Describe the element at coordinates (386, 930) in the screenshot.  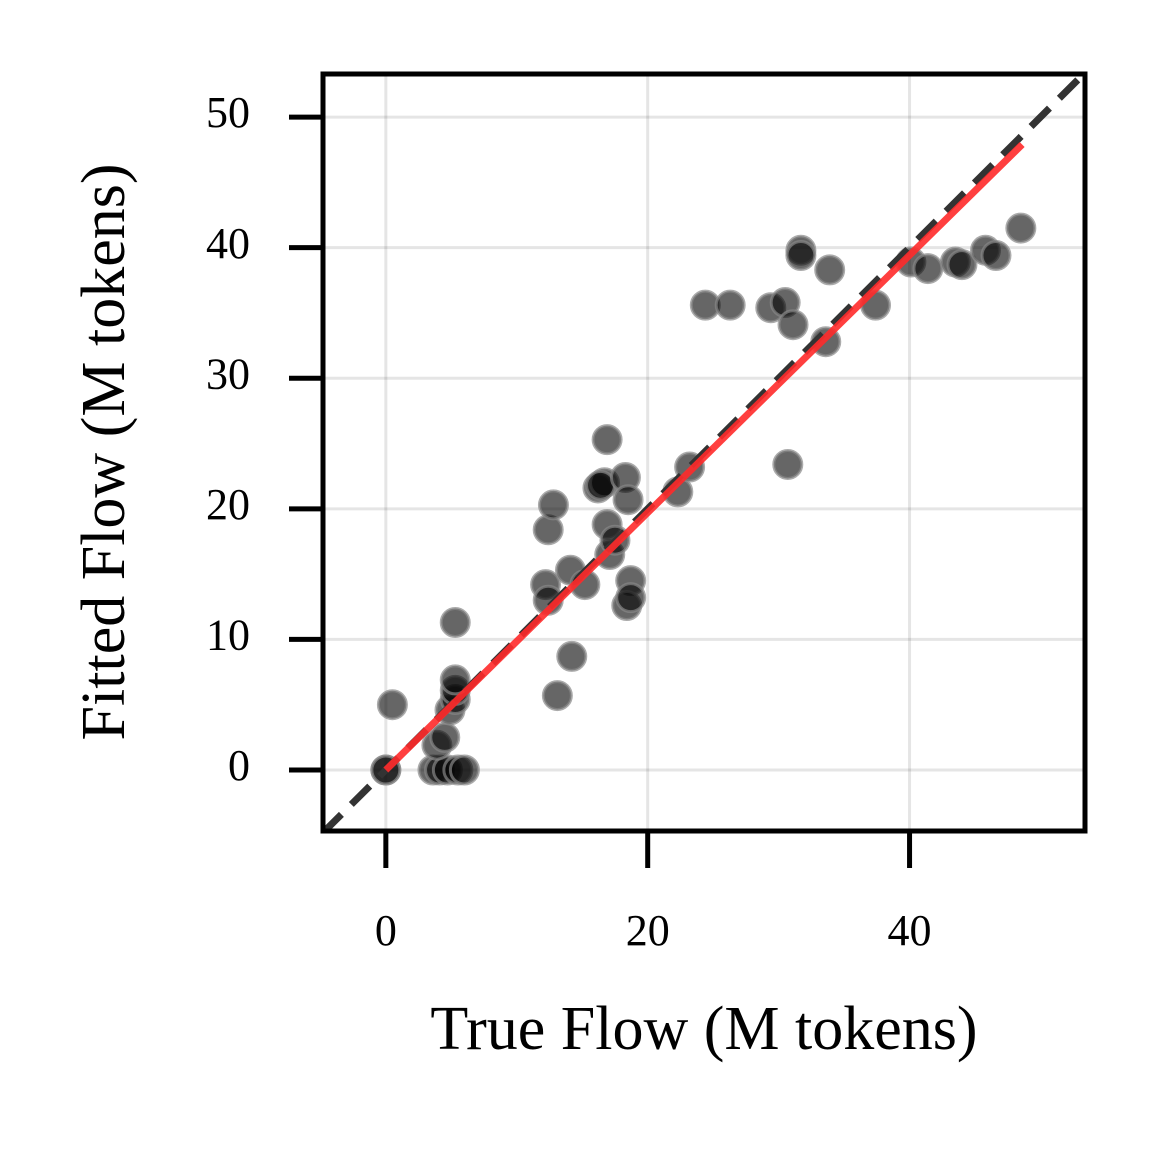
I see `x-tick-label: 0` at that location.